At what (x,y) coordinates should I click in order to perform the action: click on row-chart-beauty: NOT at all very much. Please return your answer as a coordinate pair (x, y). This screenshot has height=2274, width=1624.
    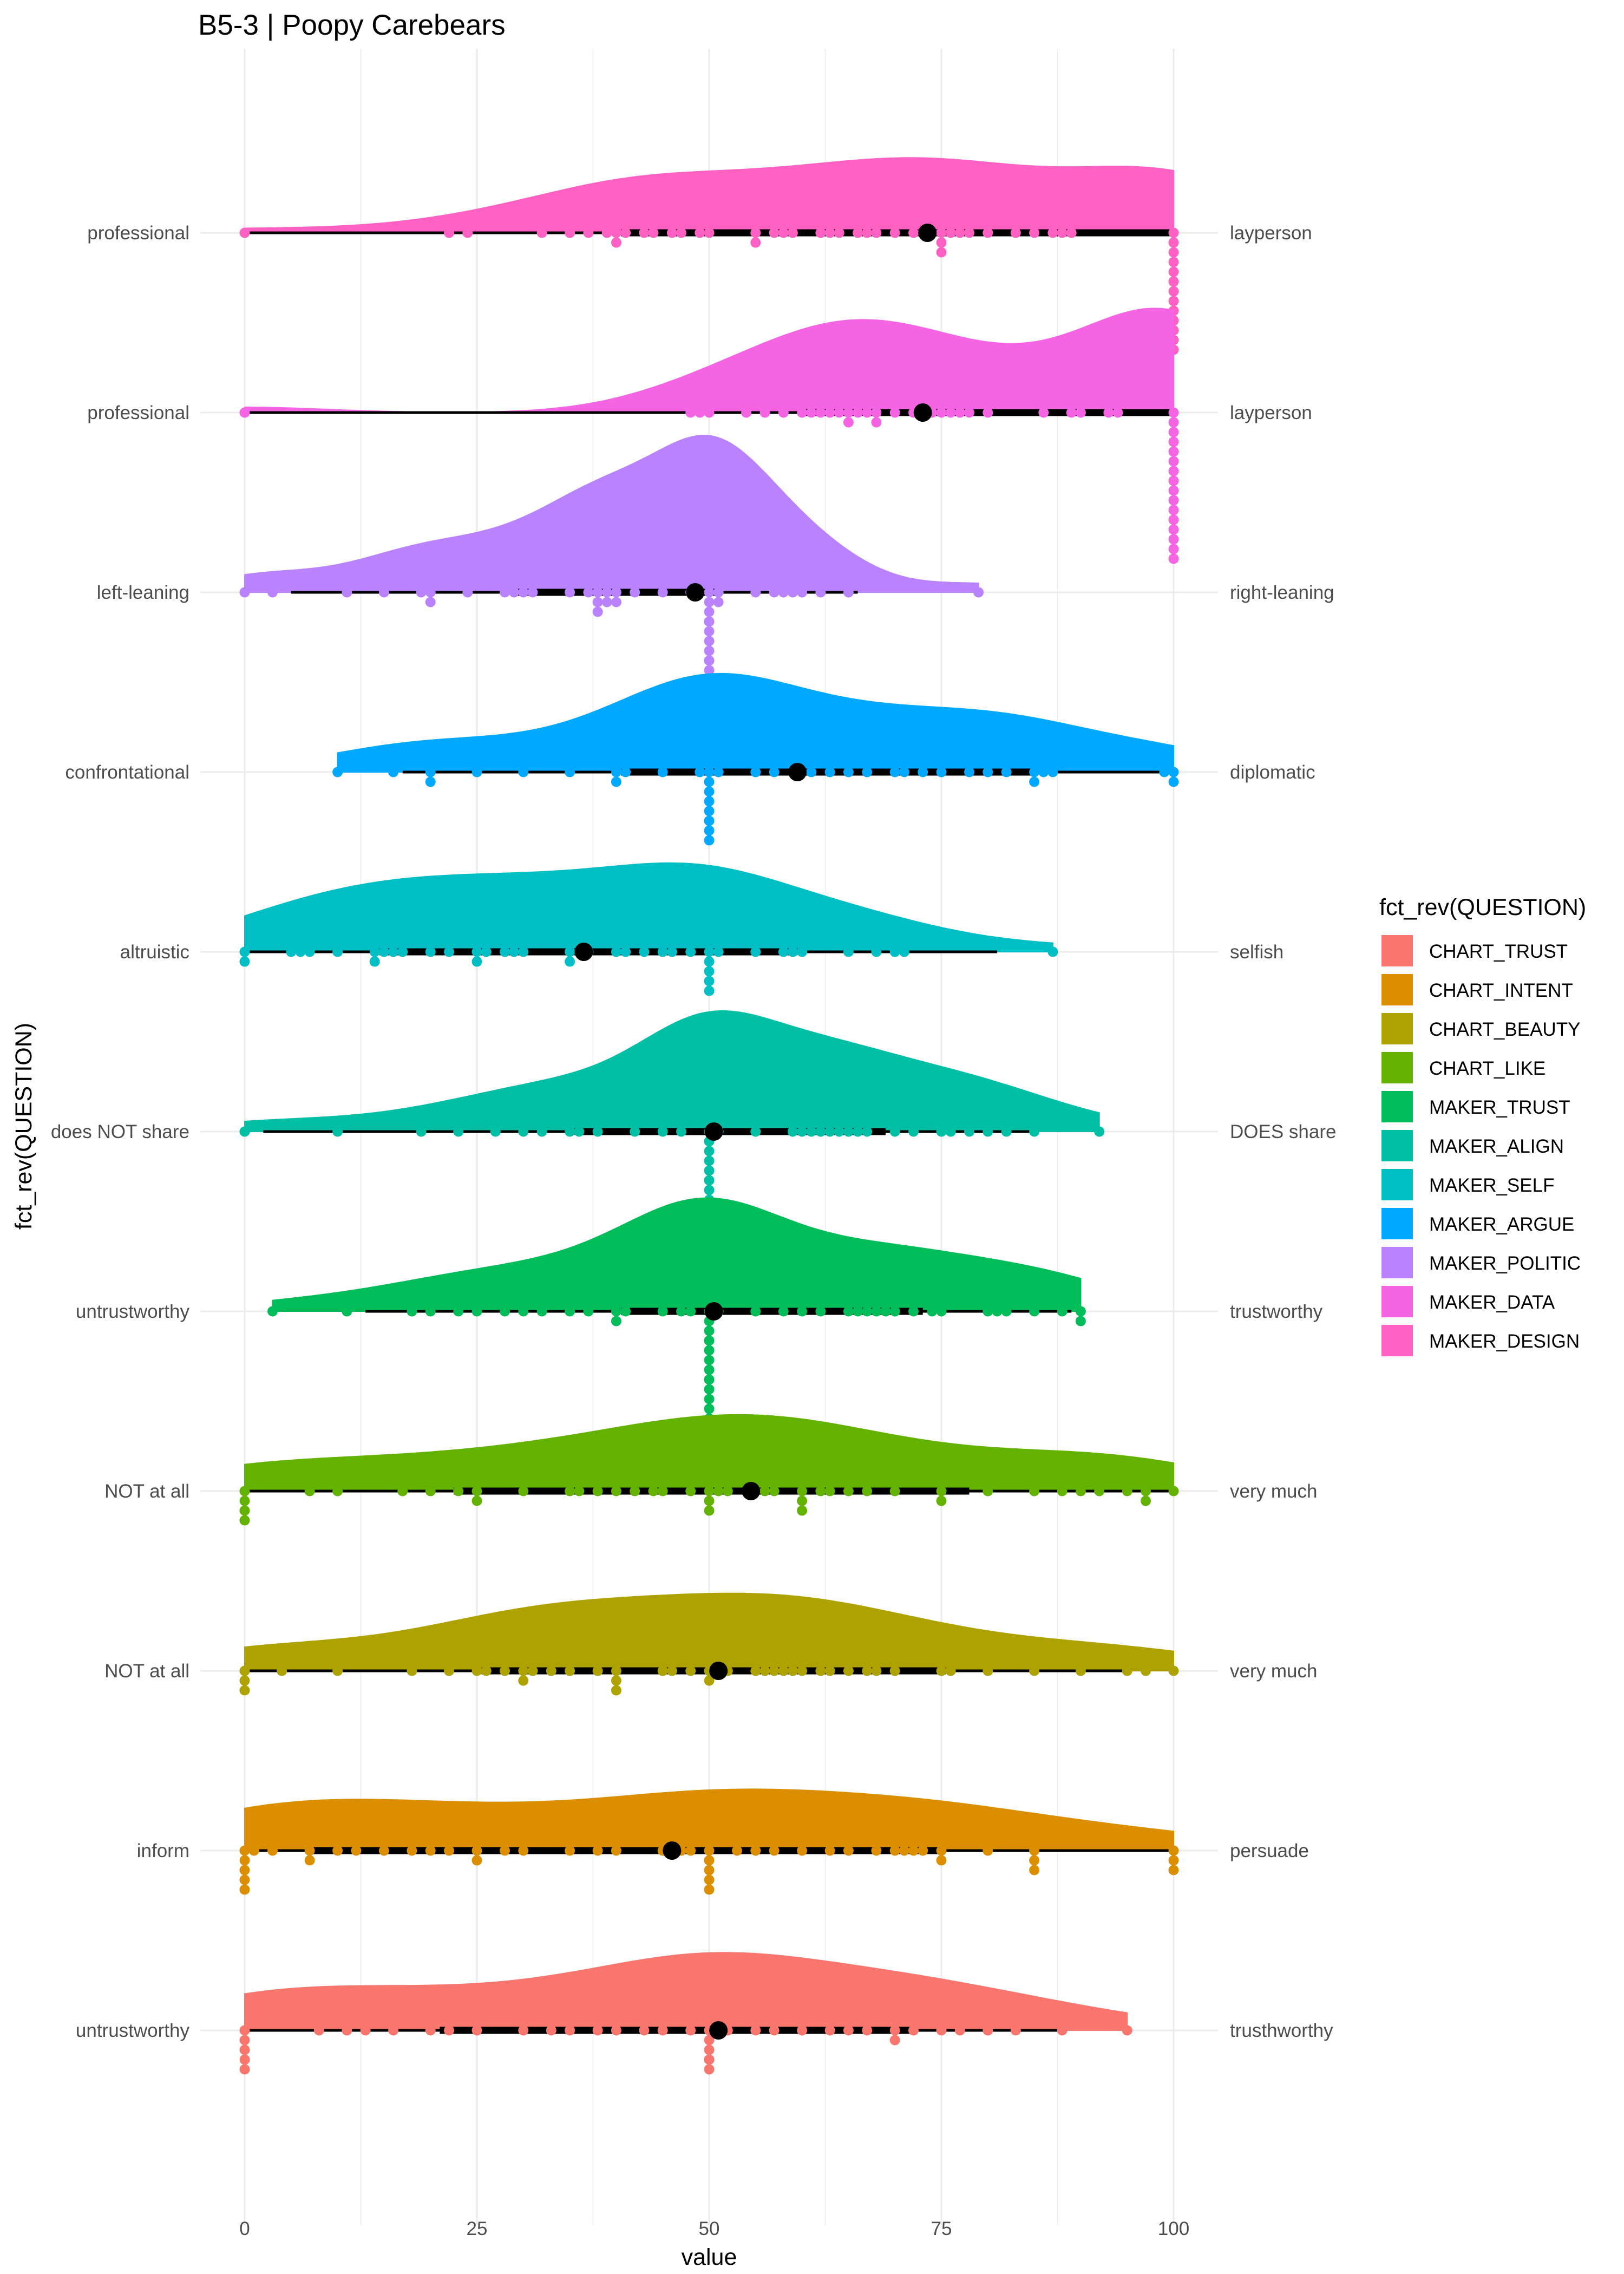
    Looking at the image, I should click on (710, 1644).